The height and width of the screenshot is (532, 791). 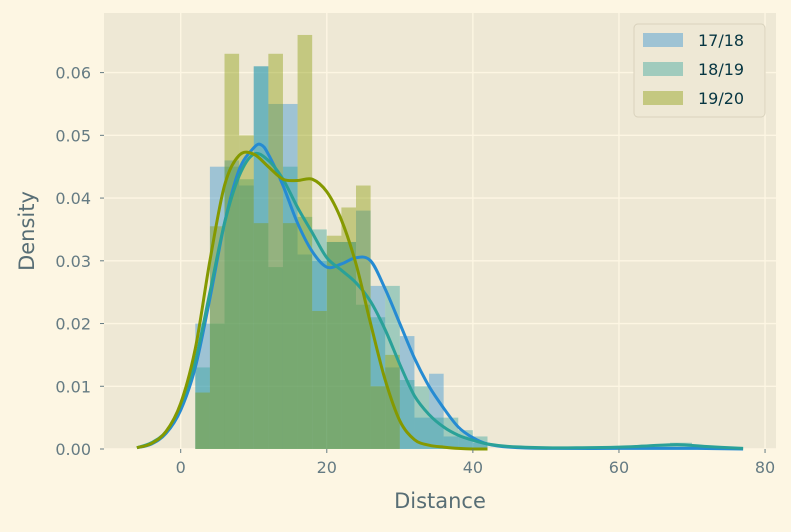 What do you see at coordinates (73, 449) in the screenshot?
I see `y-tick-label: 0.00` at bounding box center [73, 449].